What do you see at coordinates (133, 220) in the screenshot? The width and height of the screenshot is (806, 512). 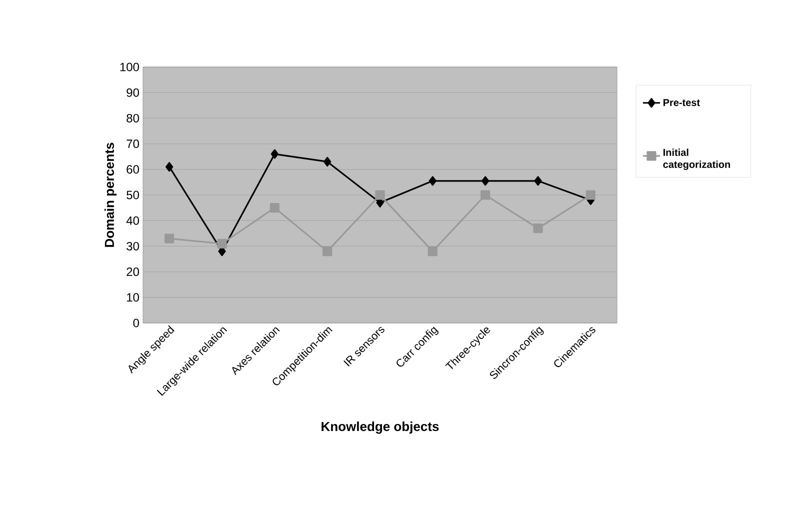 I see `y-tick-label: 40` at bounding box center [133, 220].